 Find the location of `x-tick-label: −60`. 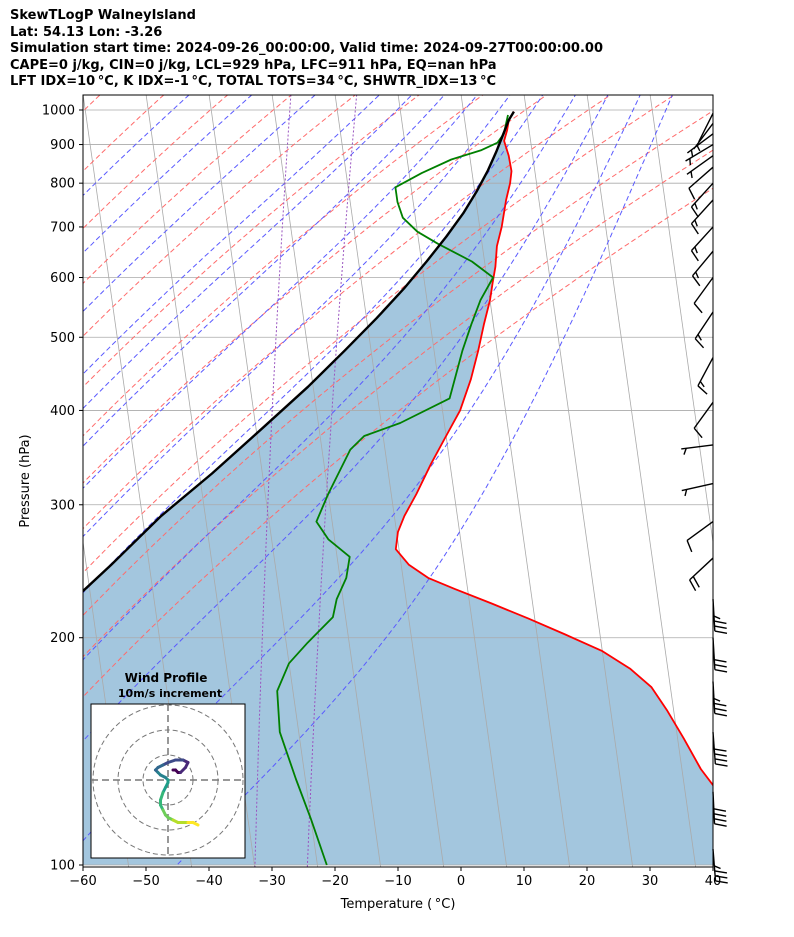

x-tick-label: −60 is located at coordinates (82, 881).